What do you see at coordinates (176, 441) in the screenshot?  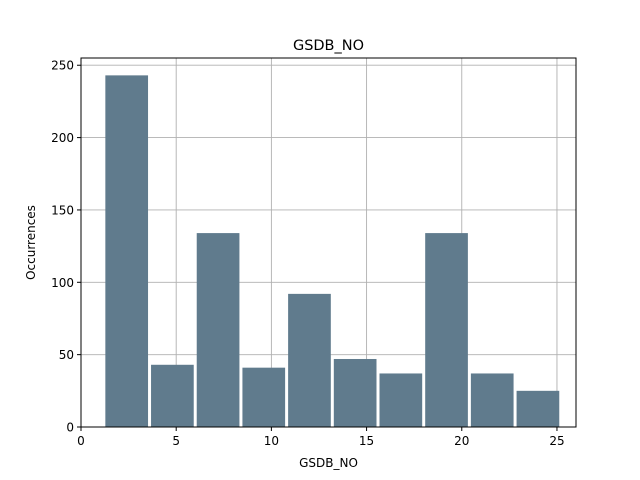 I see `x-tick-label-1: 5` at bounding box center [176, 441].